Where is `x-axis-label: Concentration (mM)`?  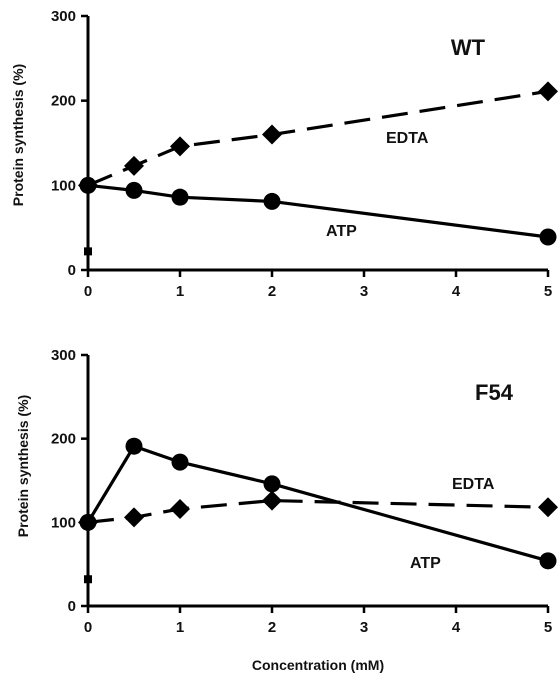
x-axis-label: Concentration (mM) is located at coordinates (318, 665).